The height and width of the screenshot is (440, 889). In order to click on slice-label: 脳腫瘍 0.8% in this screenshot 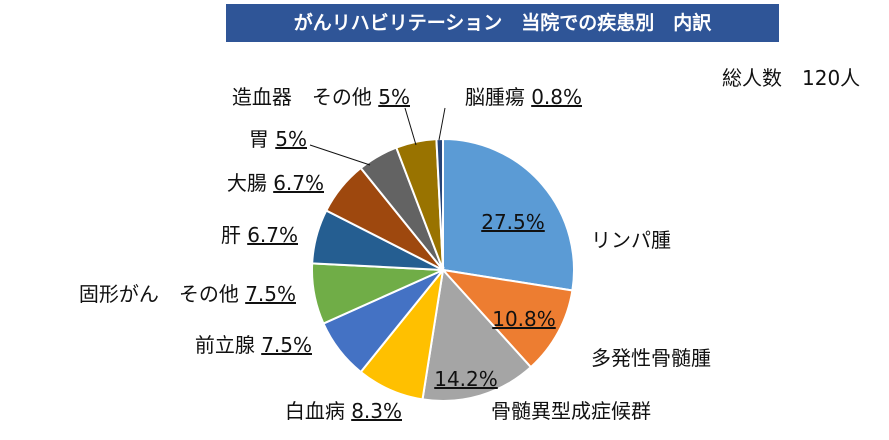, I will do `click(523, 97)`.